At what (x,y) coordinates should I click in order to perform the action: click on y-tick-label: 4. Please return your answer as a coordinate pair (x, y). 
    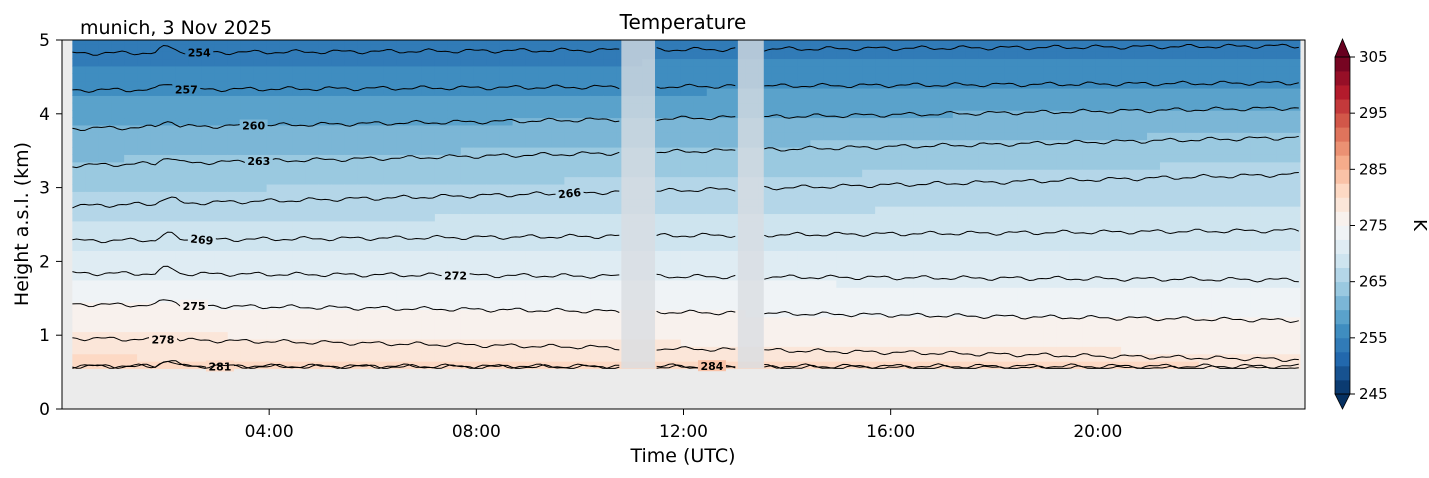
    Looking at the image, I should click on (44, 115).